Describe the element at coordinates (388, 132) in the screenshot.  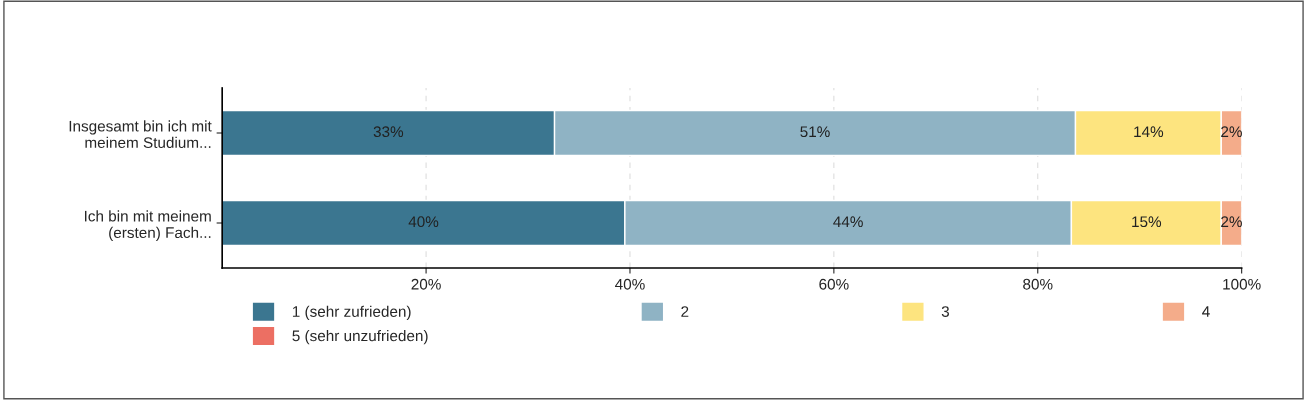
I see `data-label: 33%` at that location.